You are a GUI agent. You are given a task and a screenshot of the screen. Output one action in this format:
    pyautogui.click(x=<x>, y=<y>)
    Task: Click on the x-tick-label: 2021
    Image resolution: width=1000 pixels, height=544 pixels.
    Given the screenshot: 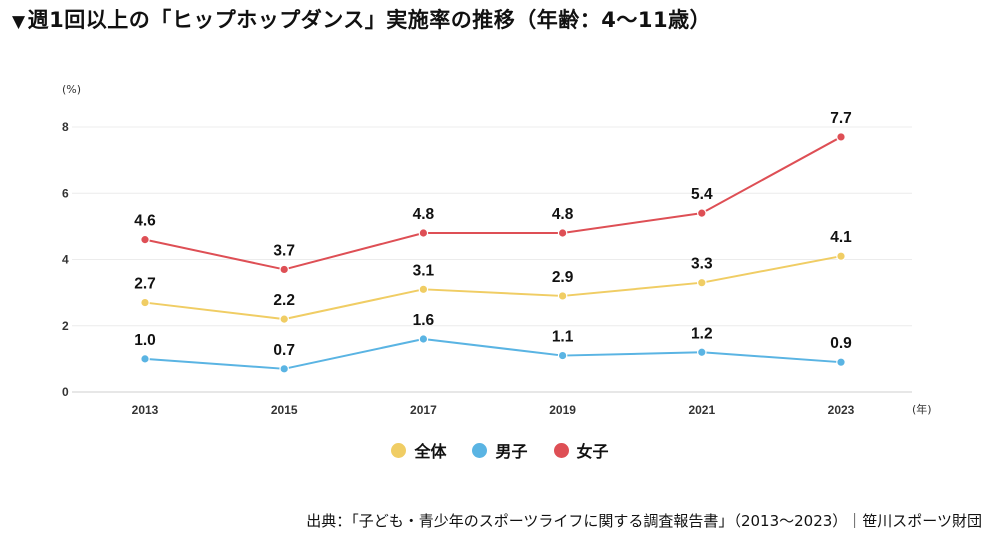 What is the action you would take?
    pyautogui.click(x=701, y=410)
    